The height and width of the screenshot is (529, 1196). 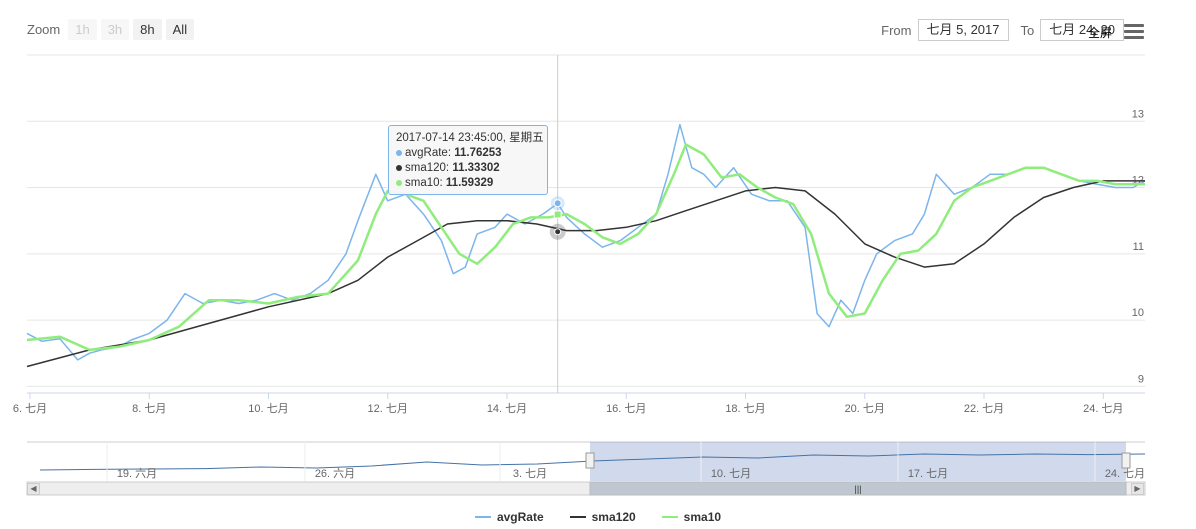 What do you see at coordinates (731, 473) in the screenshot?
I see `navigator-label: 10. 七月` at bounding box center [731, 473].